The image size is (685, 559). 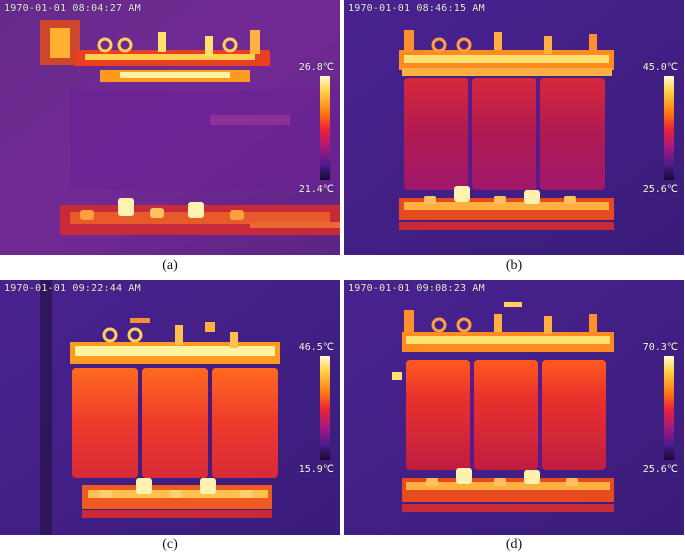 What do you see at coordinates (316, 347) in the screenshot?
I see `temp-max-c: 46.5℃` at bounding box center [316, 347].